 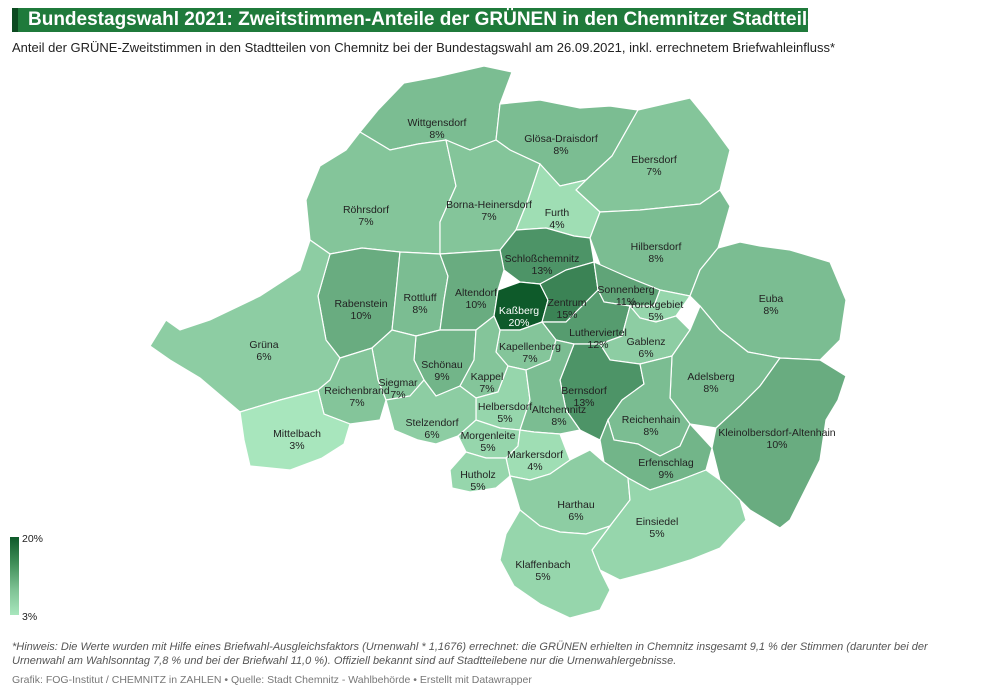 I want to click on district-label-furth: Furth, so click(x=557, y=213).